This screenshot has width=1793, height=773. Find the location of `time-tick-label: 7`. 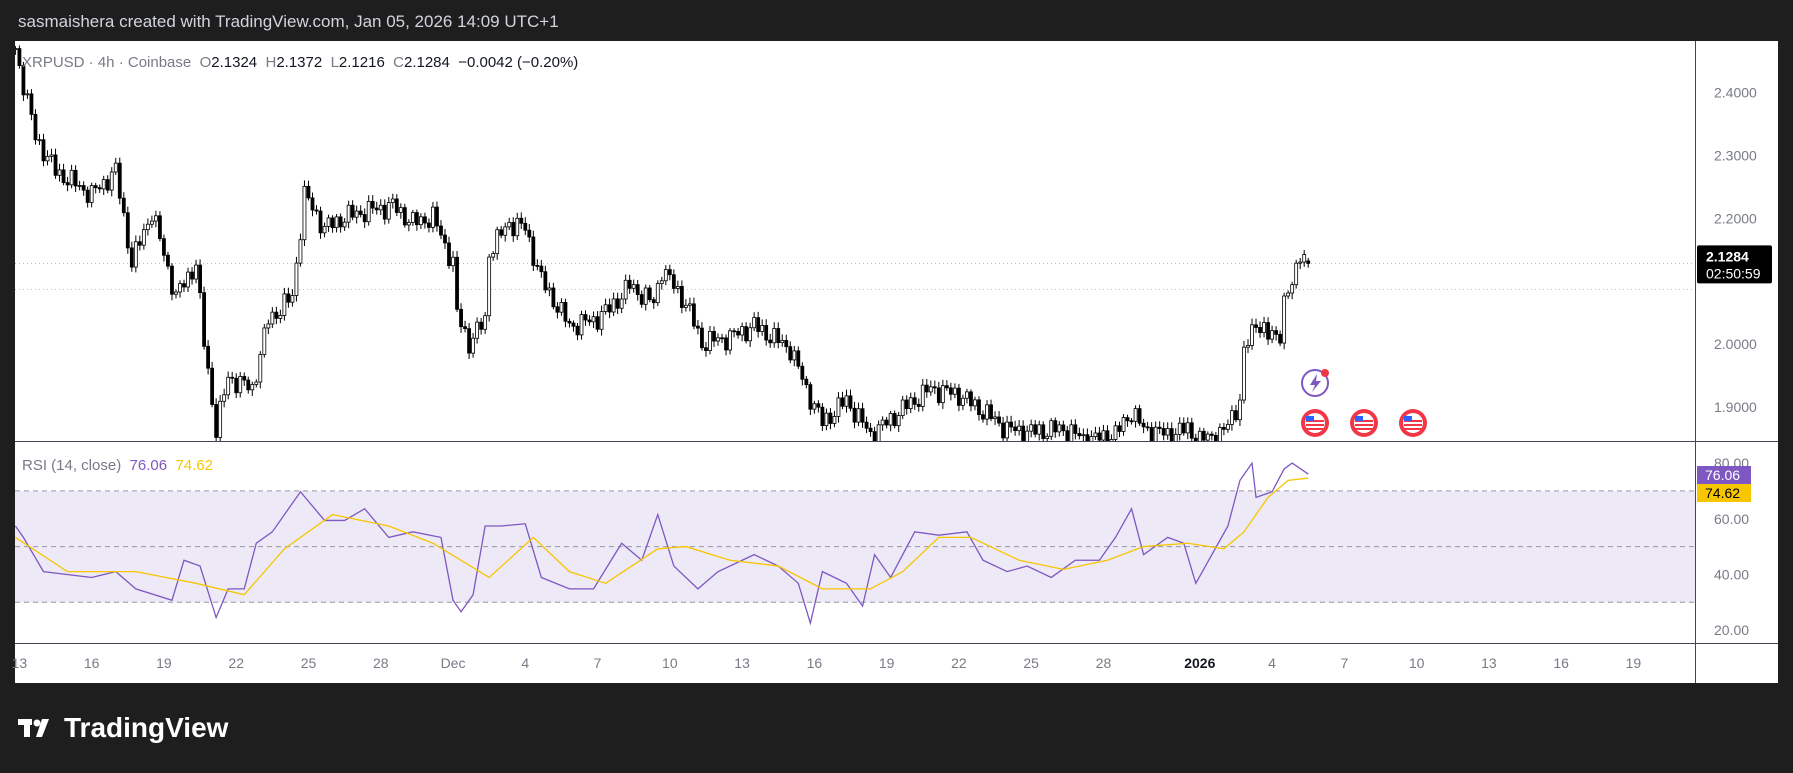

time-tick-label: 7 is located at coordinates (598, 663).